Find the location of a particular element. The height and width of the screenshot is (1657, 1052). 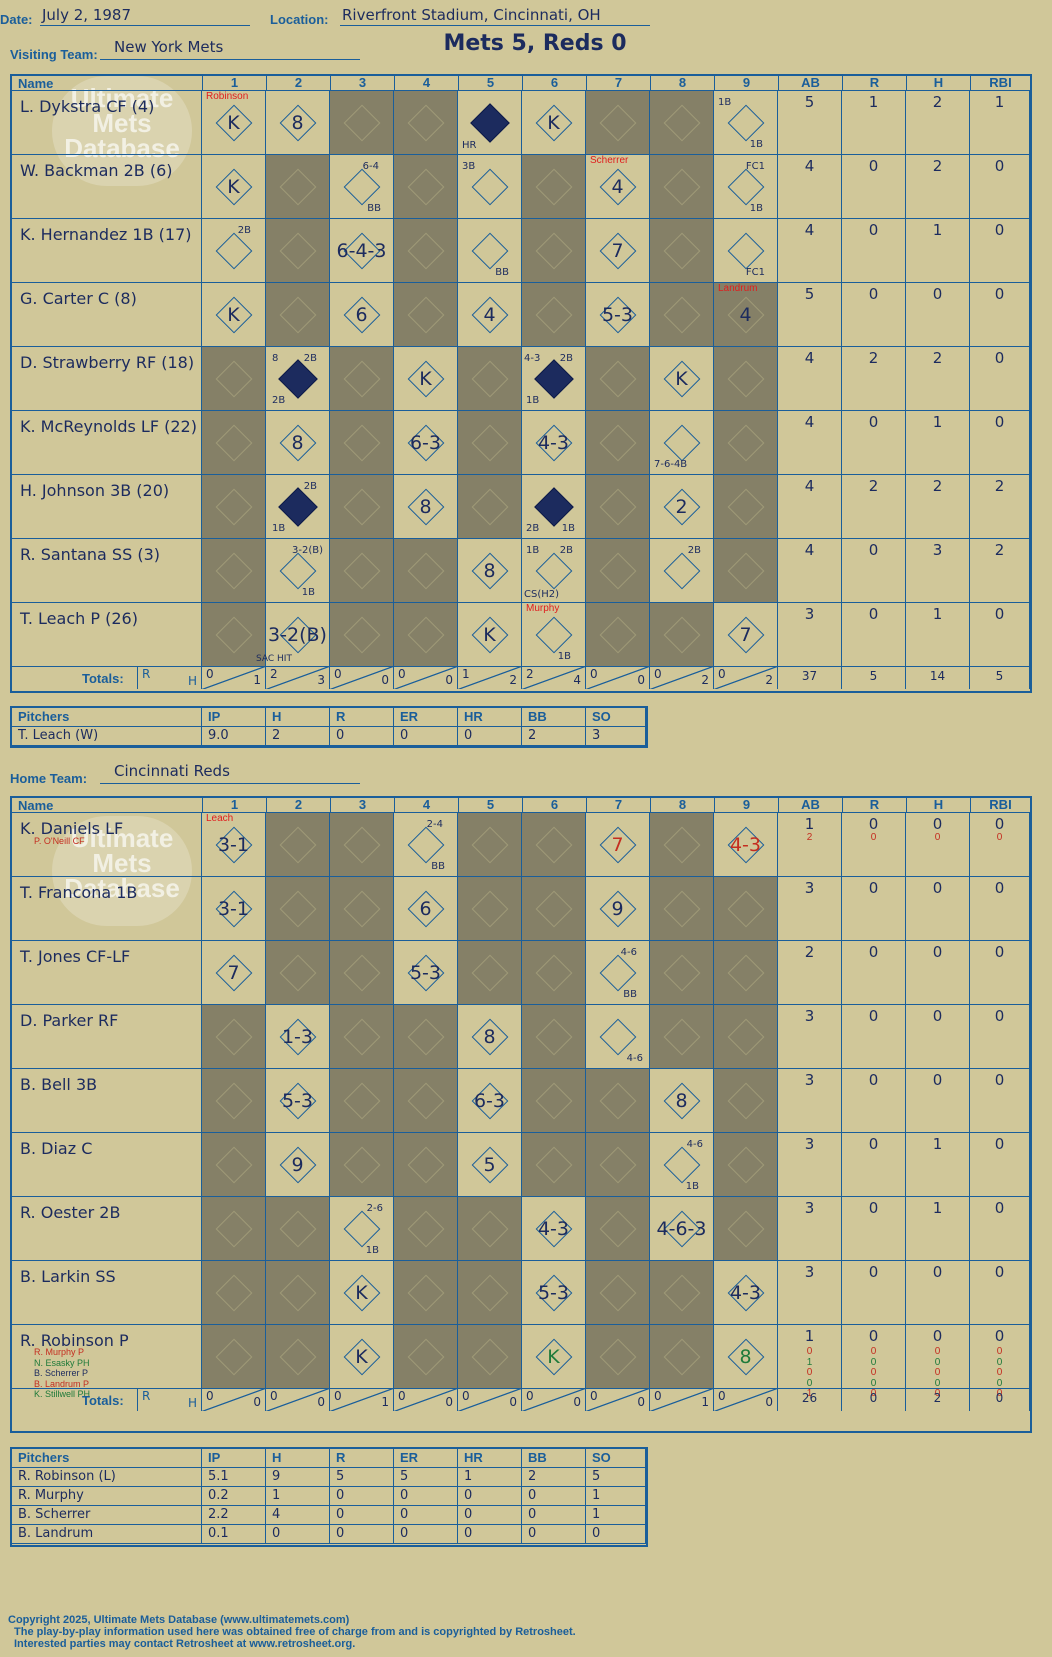

batter-row: K. Hernandez 1B (17) 2B 6-4-3 BB 7 FC1 4 0 1 0 is located at coordinates (521, 251).